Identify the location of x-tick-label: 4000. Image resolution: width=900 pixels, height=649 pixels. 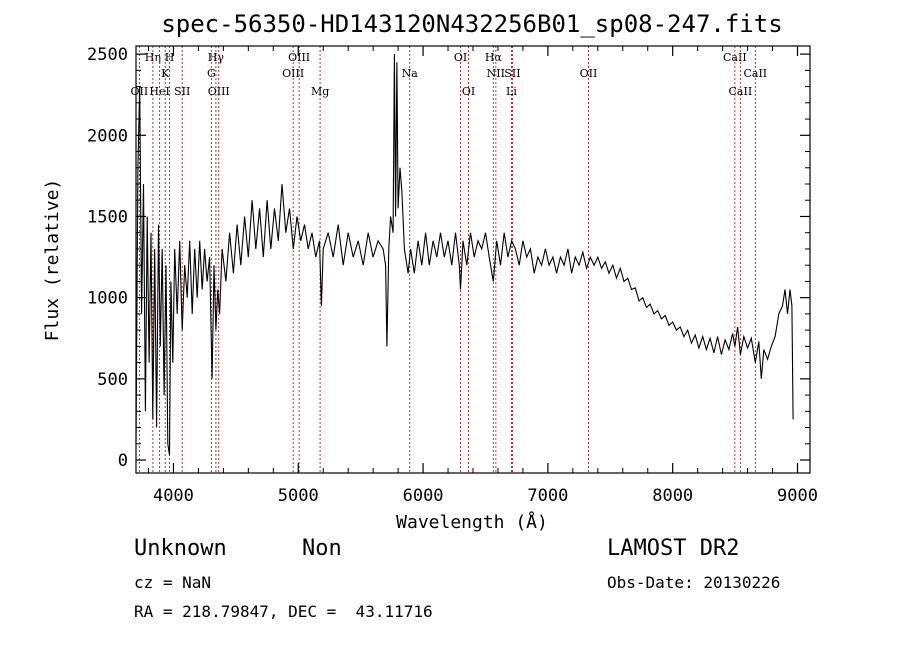
(173, 496).